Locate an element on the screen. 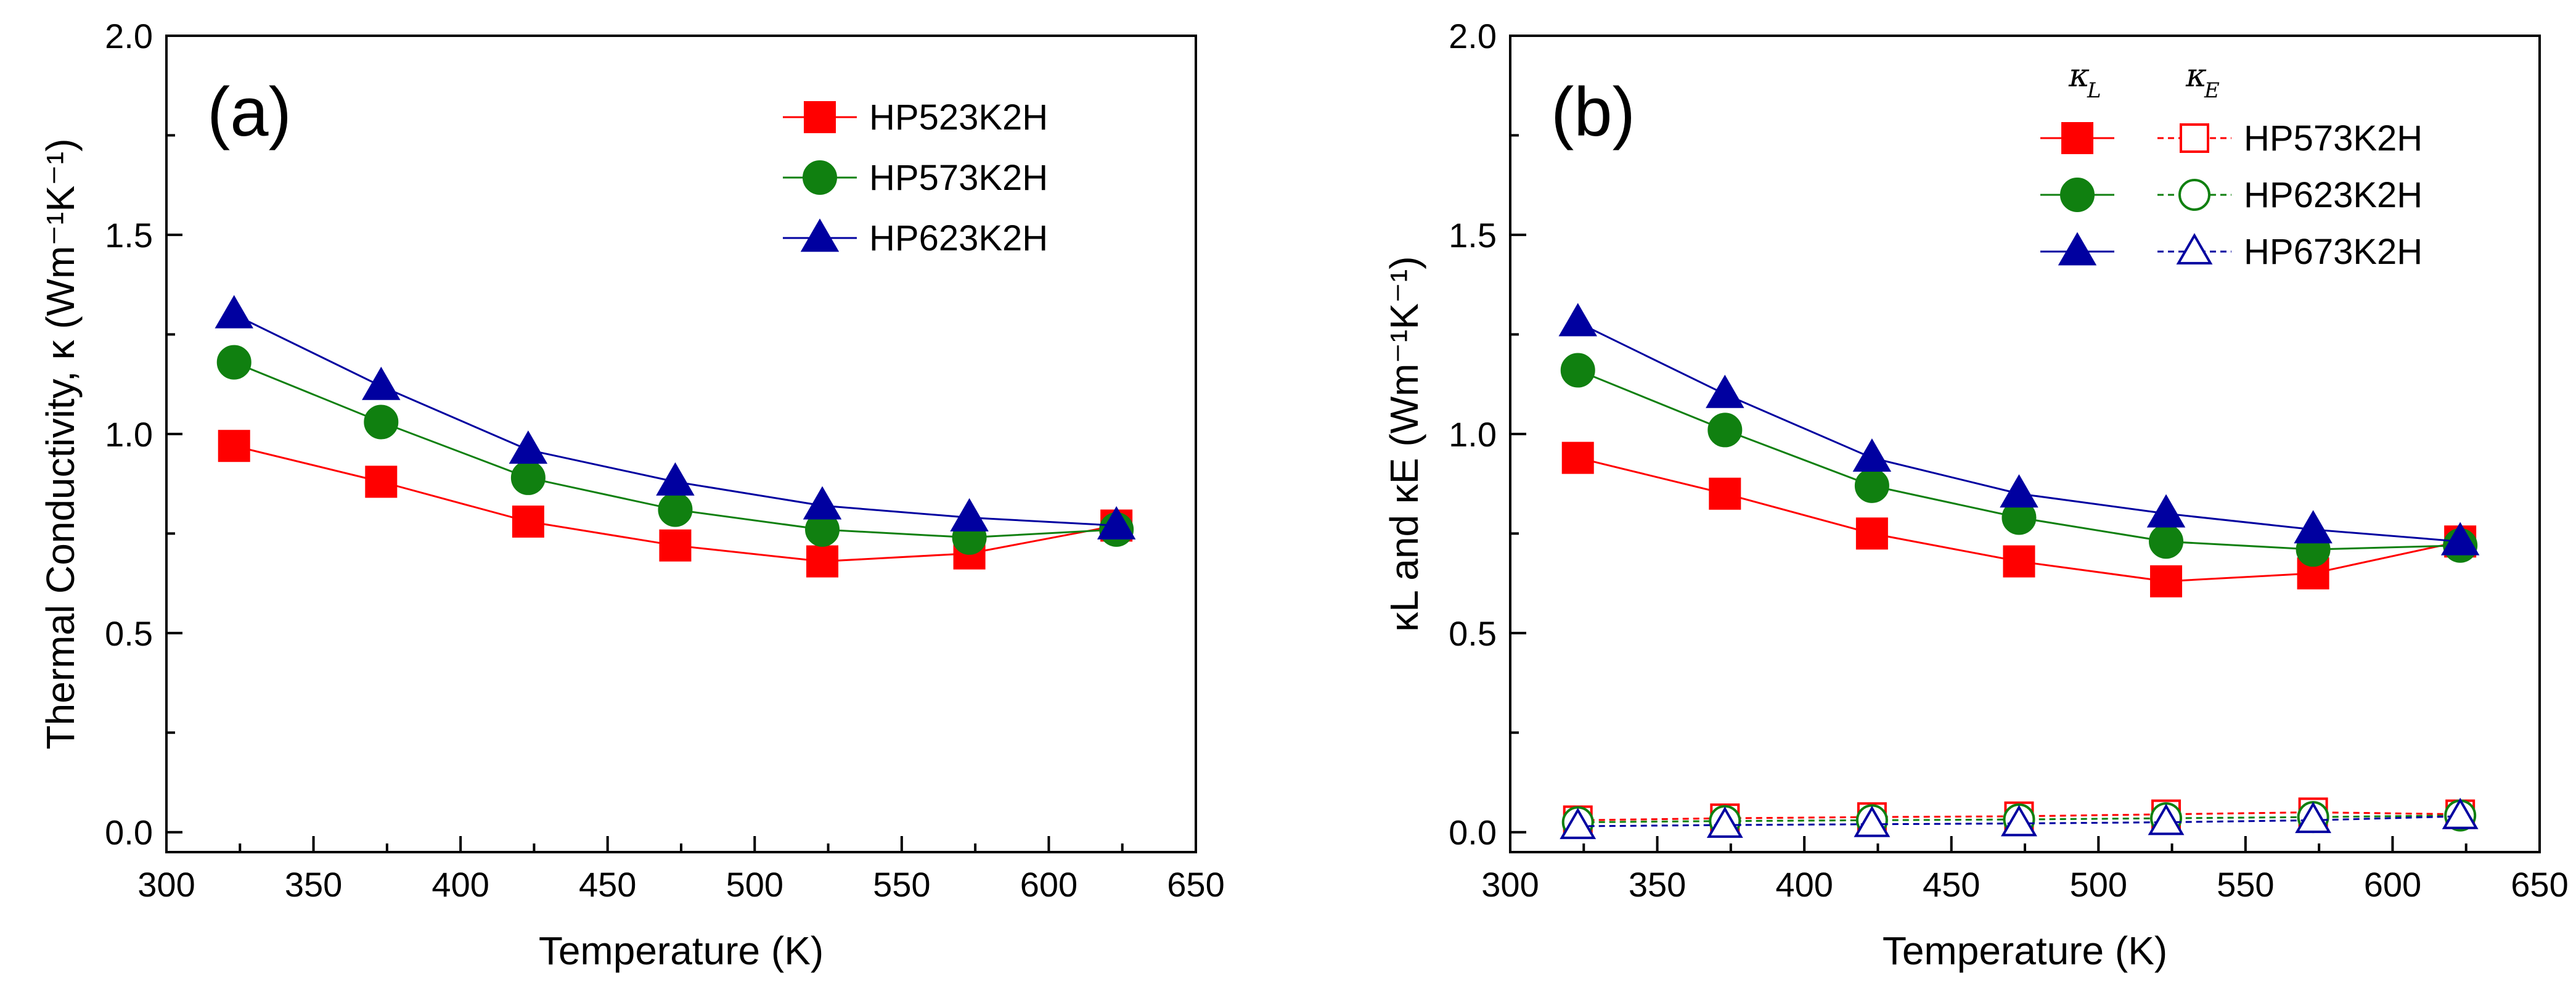  legend-marker-ke-hp623k2h is located at coordinates (2194, 195).